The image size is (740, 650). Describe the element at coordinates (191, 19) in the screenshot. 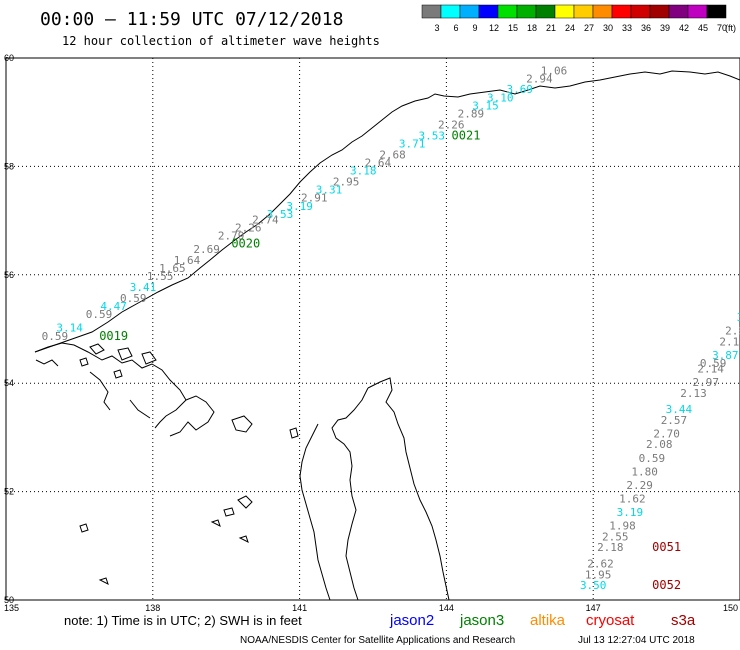

I see `map-title: 00:00 – 11:59 UTC 07/12/2018` at that location.